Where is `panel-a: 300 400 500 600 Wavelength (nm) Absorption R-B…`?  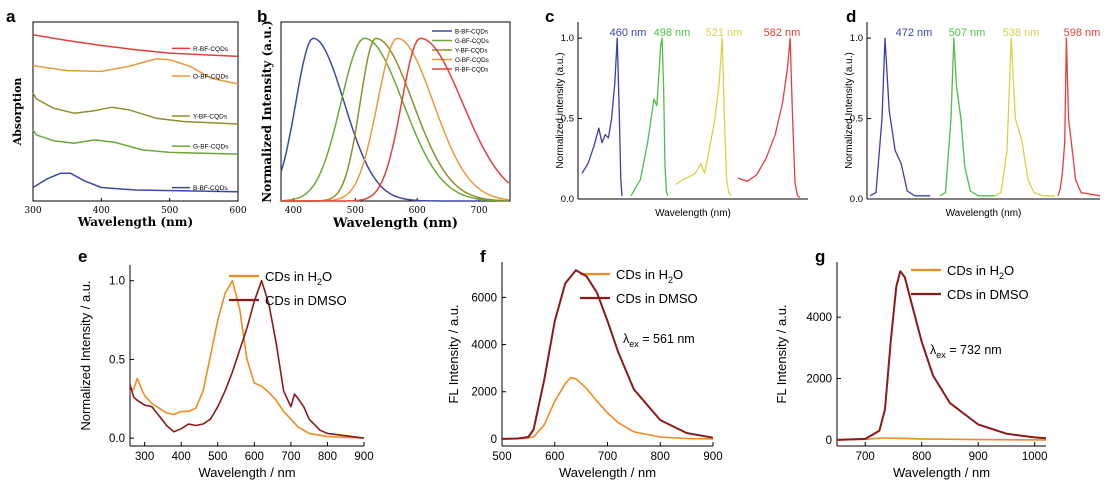
panel-a: 300 400 500 600 Wavelength (nm) Absorption R-B… is located at coordinates (129, 125).